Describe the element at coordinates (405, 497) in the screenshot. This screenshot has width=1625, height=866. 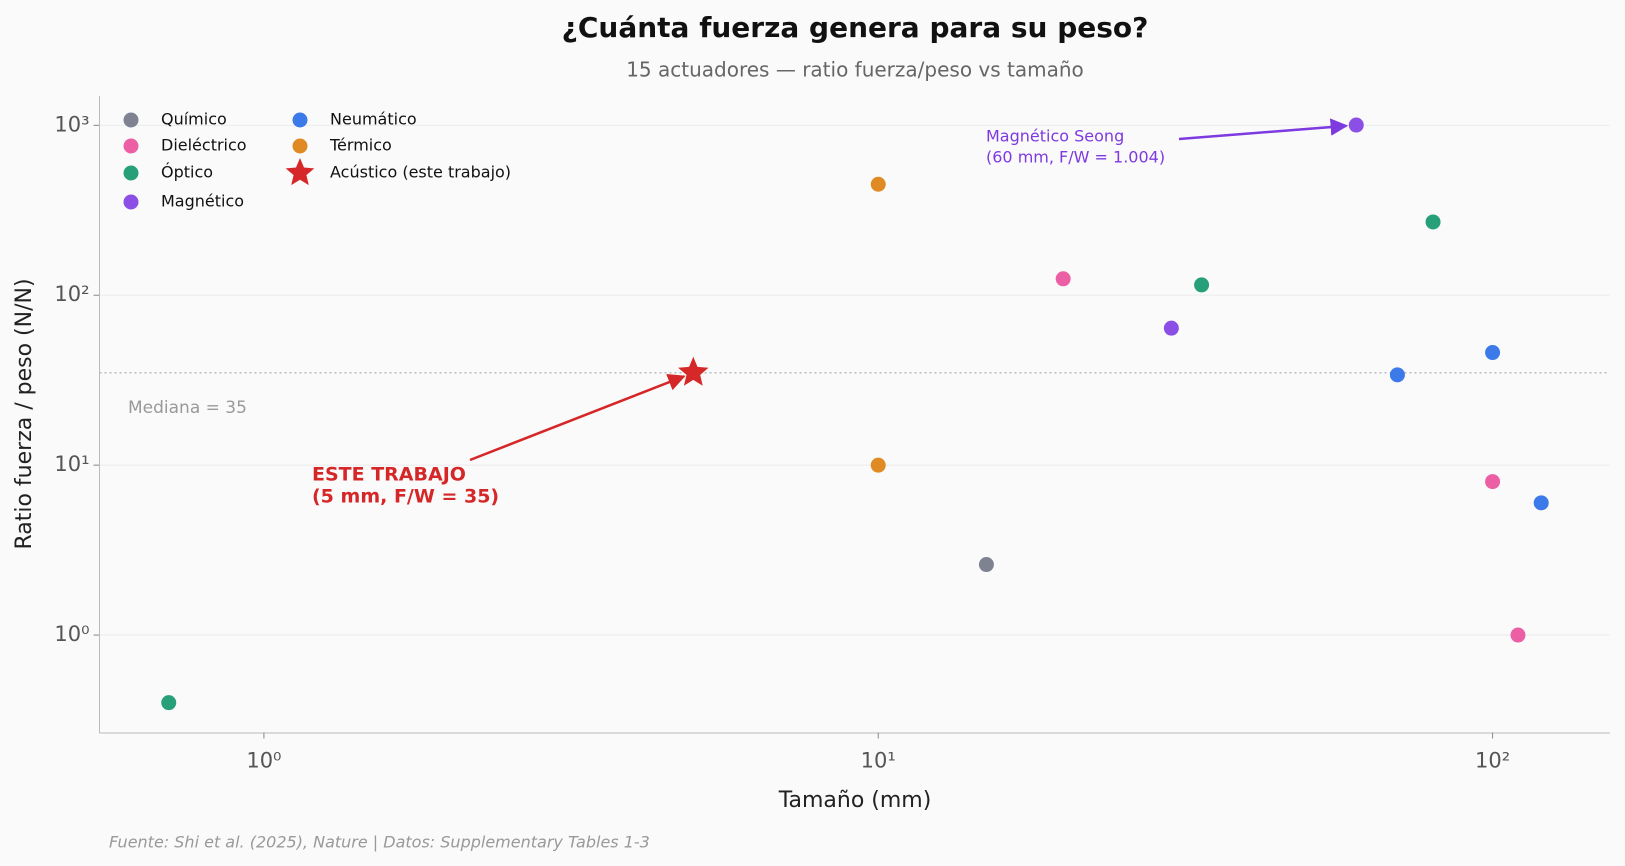
I see `annotation-text: (5 mm, F/W = 35)` at that location.